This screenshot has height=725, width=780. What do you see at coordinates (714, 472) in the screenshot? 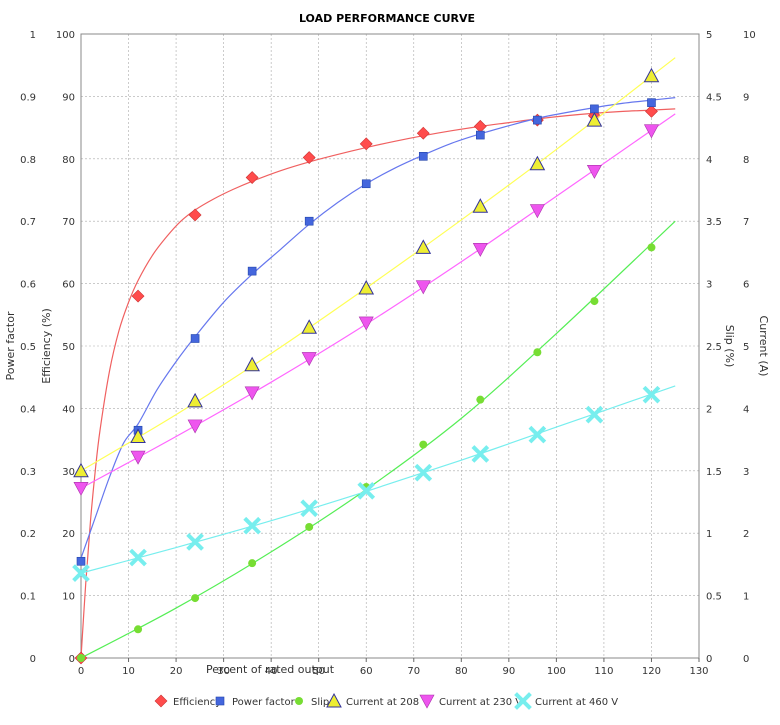
I see `slip-tick-label: 1.5` at bounding box center [714, 472].